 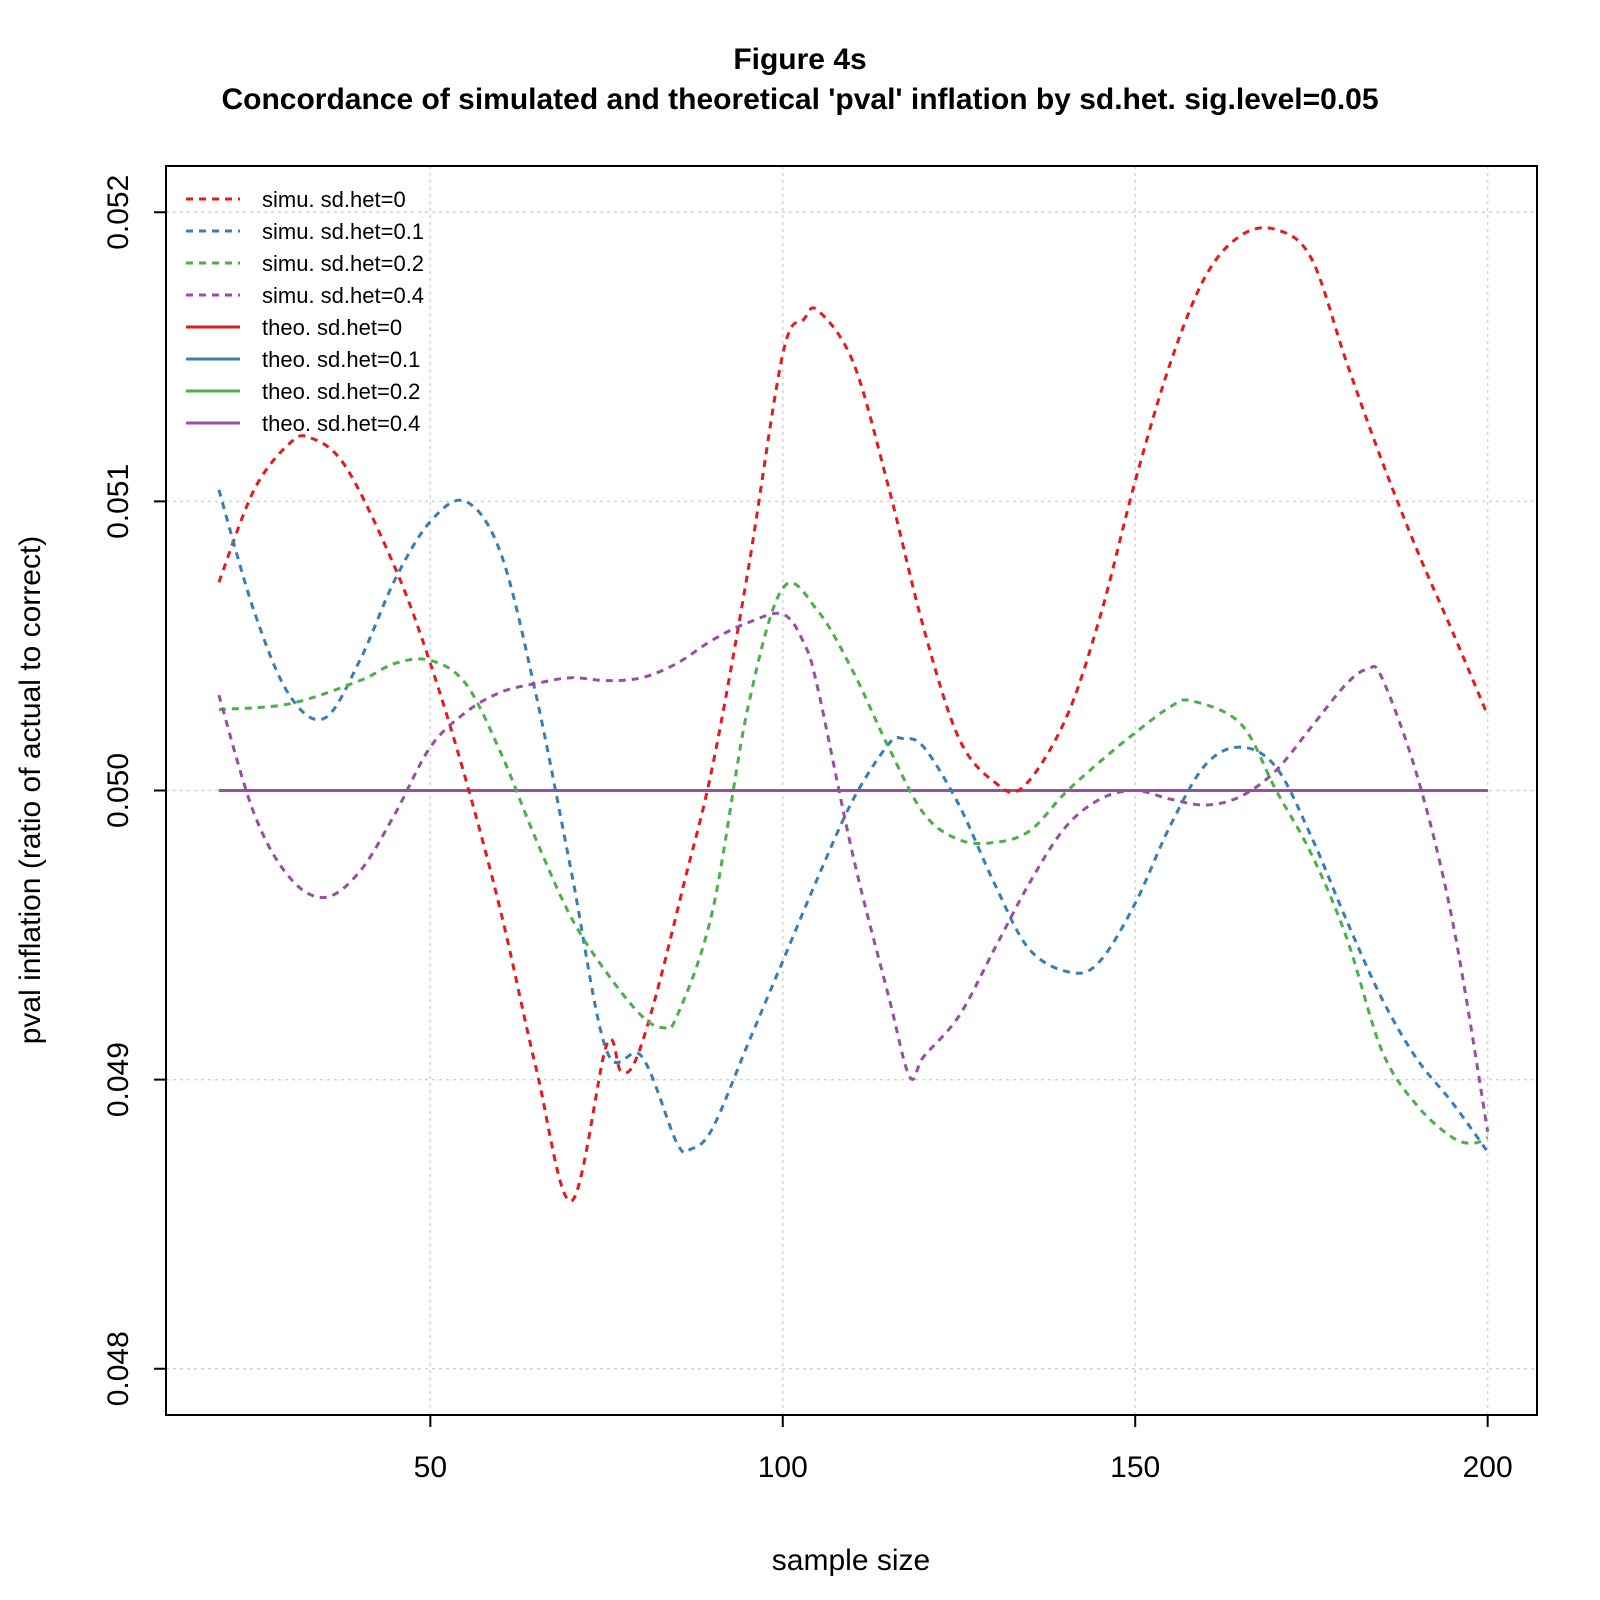 What do you see at coordinates (118, 1368) in the screenshot?
I see `y-tick-label: 0.048` at bounding box center [118, 1368].